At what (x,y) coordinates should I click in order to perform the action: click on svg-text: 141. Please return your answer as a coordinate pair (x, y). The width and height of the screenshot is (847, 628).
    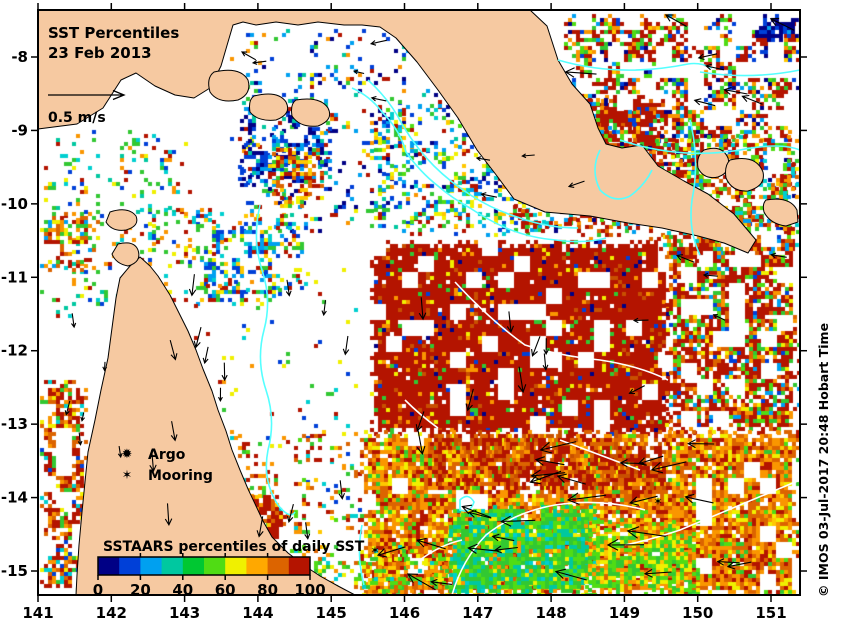
    Looking at the image, I should click on (37, 613).